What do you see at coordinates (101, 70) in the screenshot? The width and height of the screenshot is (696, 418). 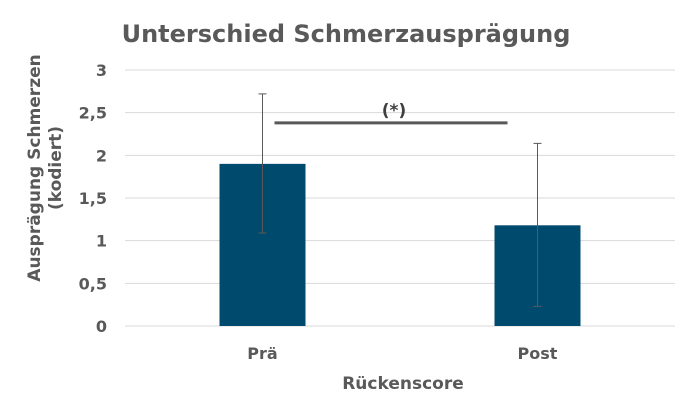 I see `y-tick-label: 3` at bounding box center [101, 70].